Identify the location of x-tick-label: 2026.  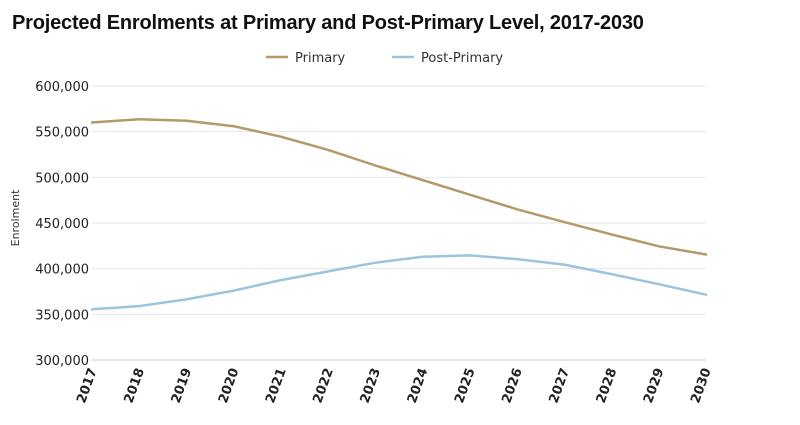
(512, 385).